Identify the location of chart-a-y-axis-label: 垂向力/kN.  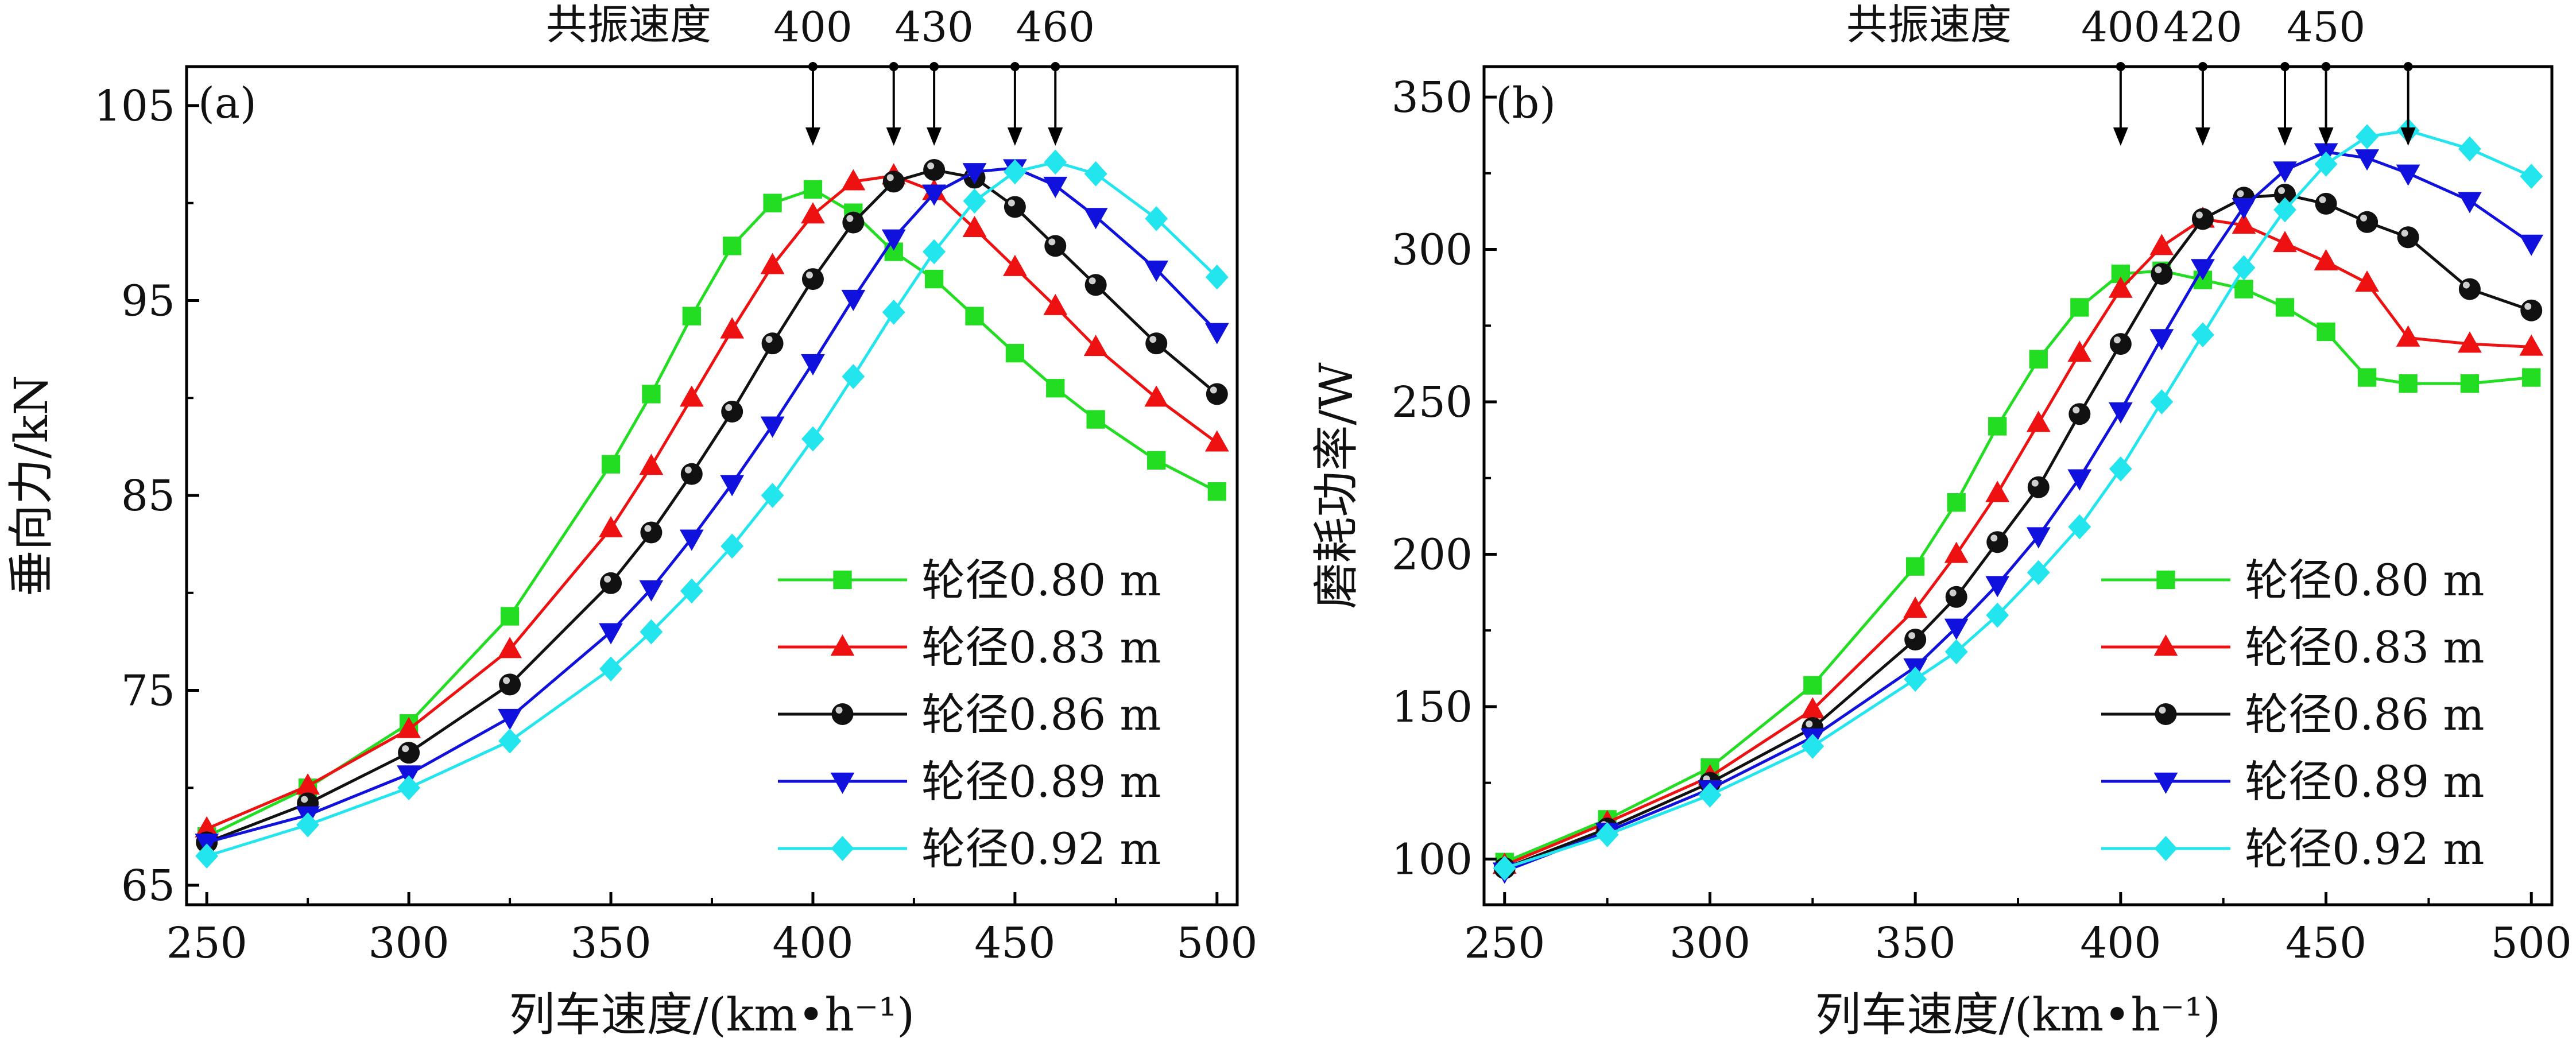
(32, 485).